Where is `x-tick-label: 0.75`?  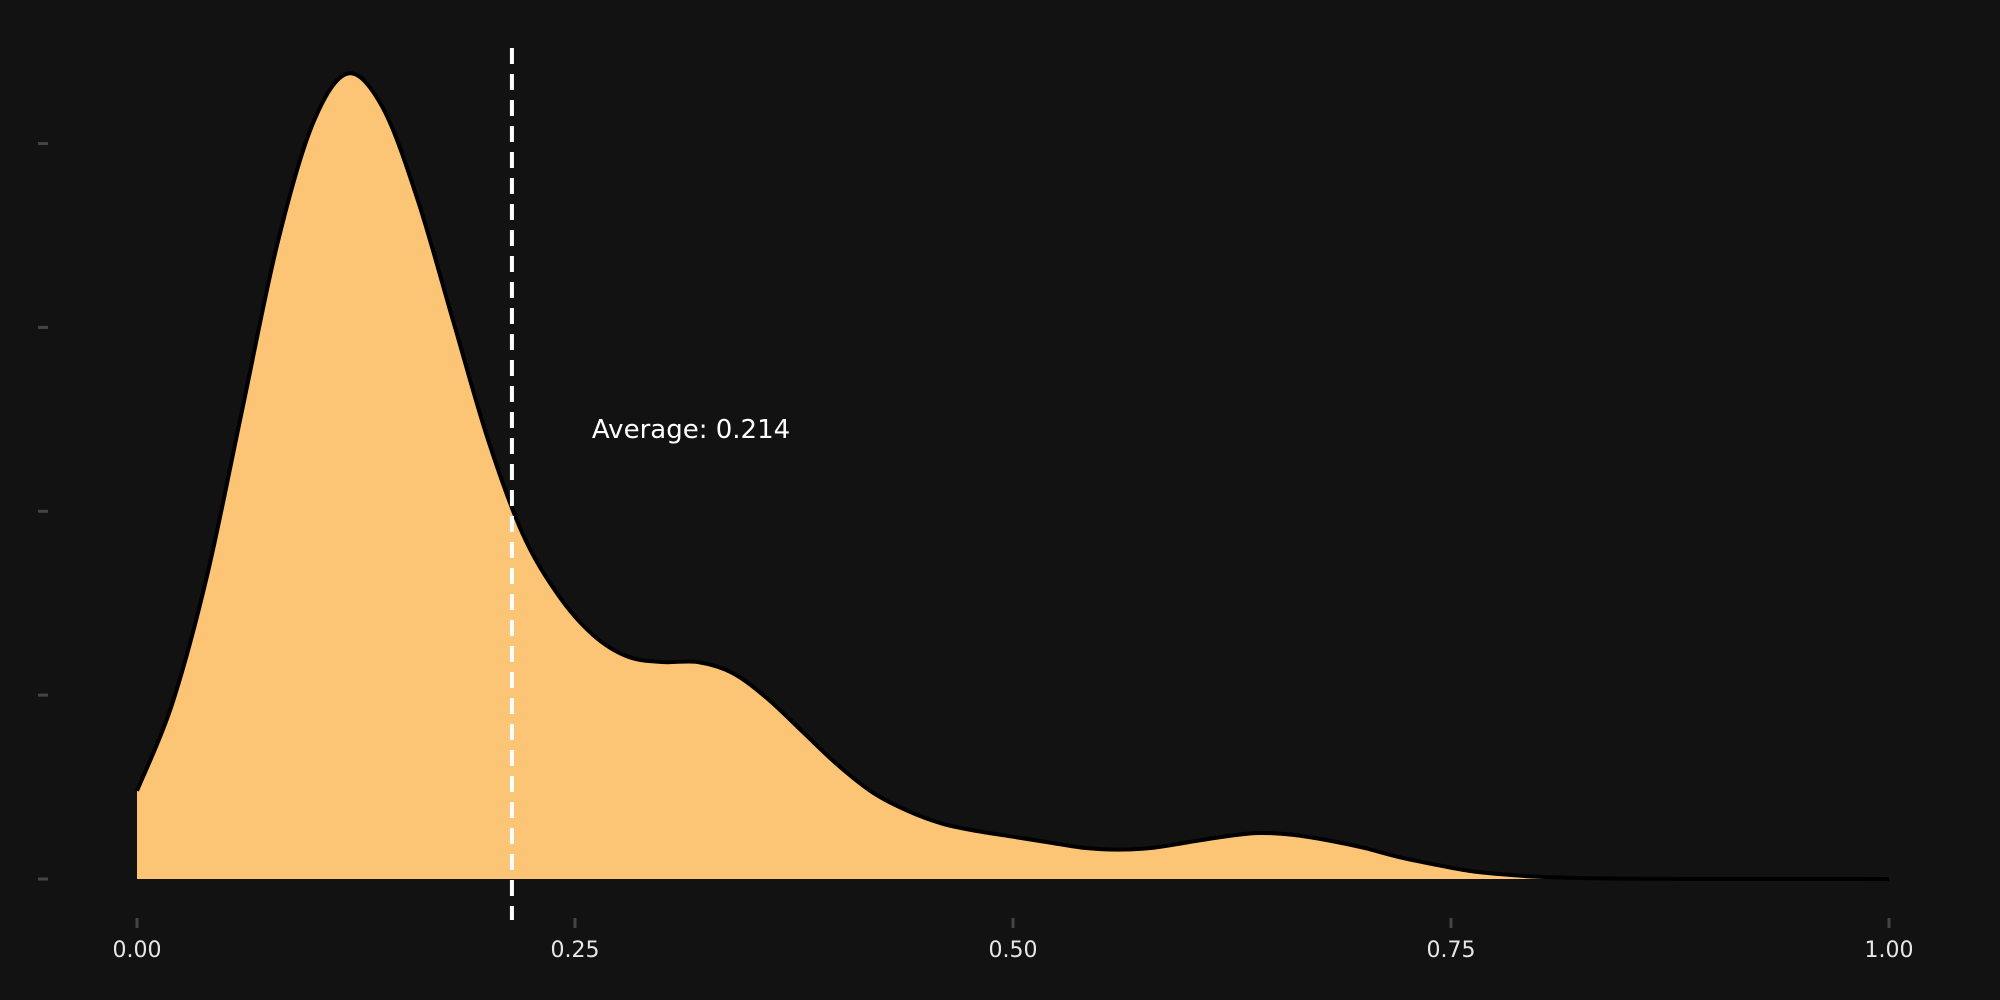
x-tick-label: 0.75 is located at coordinates (1451, 950).